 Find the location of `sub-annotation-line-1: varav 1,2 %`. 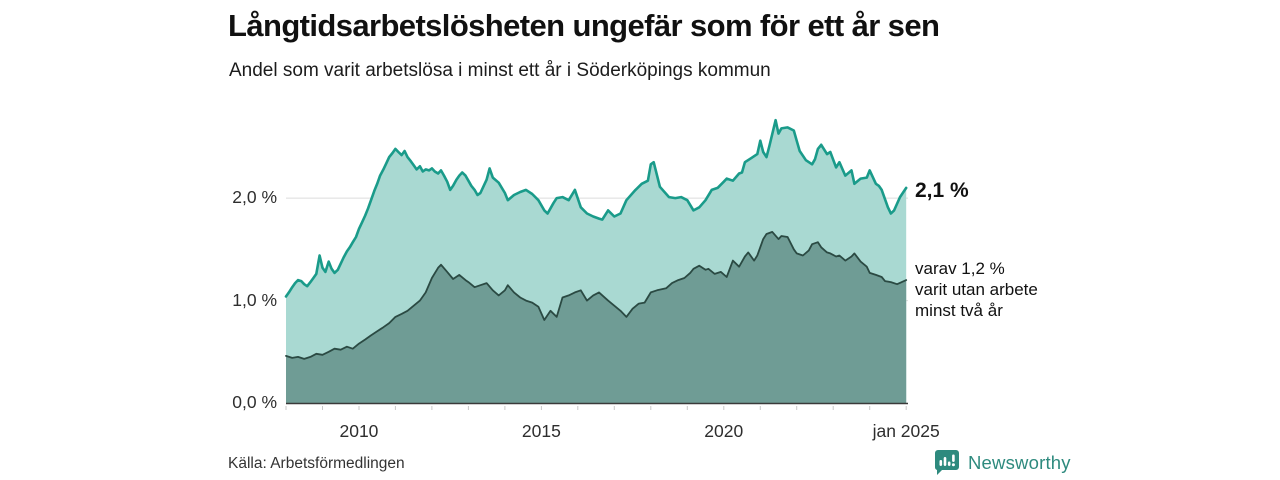

sub-annotation-line-1: varav 1,2 % is located at coordinates (960, 268).